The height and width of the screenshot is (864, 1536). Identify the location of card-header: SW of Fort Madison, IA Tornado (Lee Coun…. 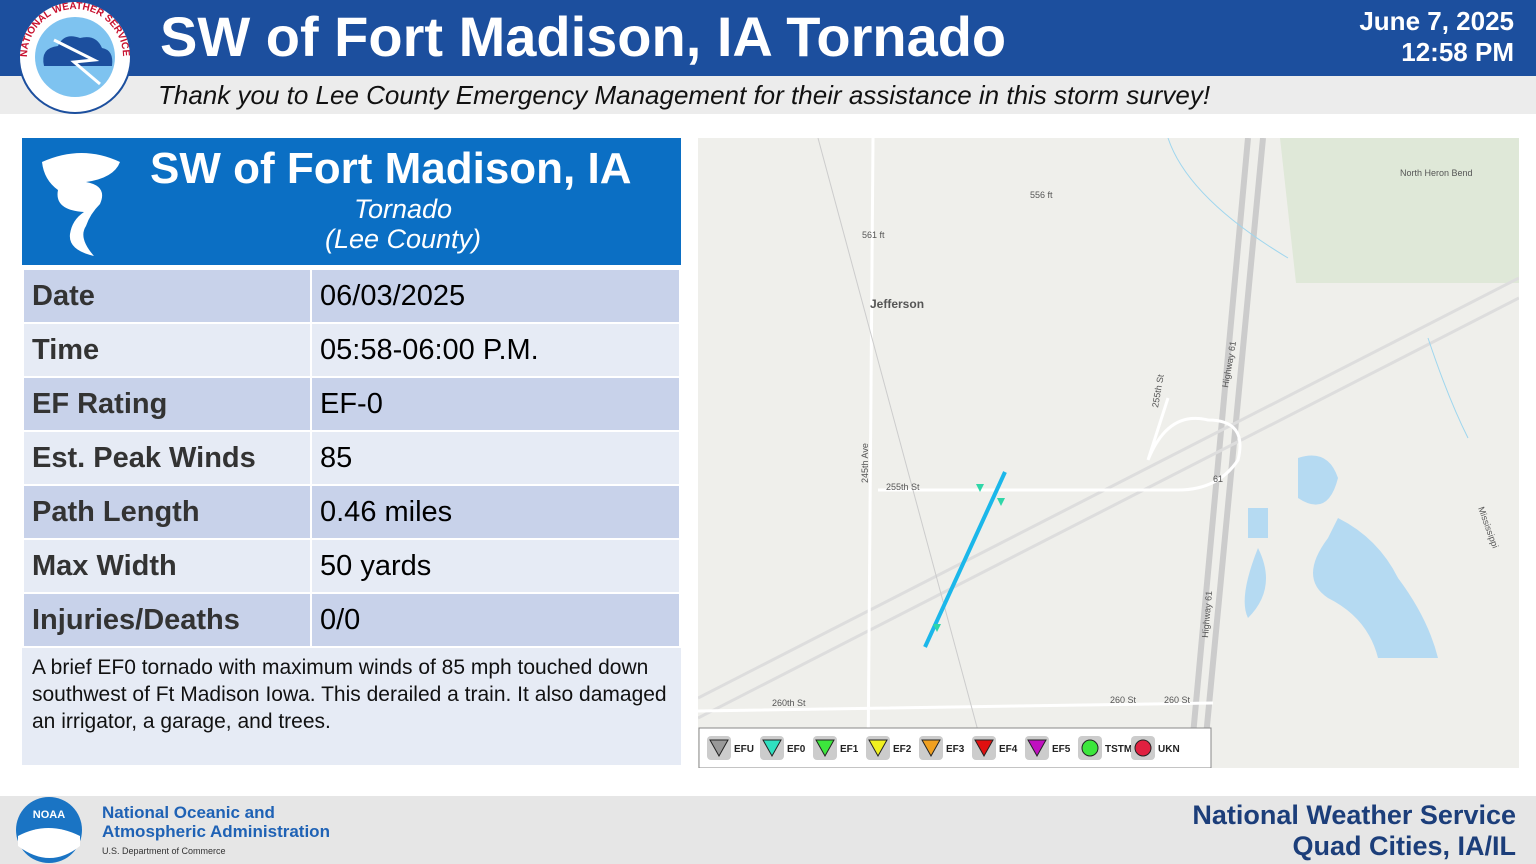
(351, 201).